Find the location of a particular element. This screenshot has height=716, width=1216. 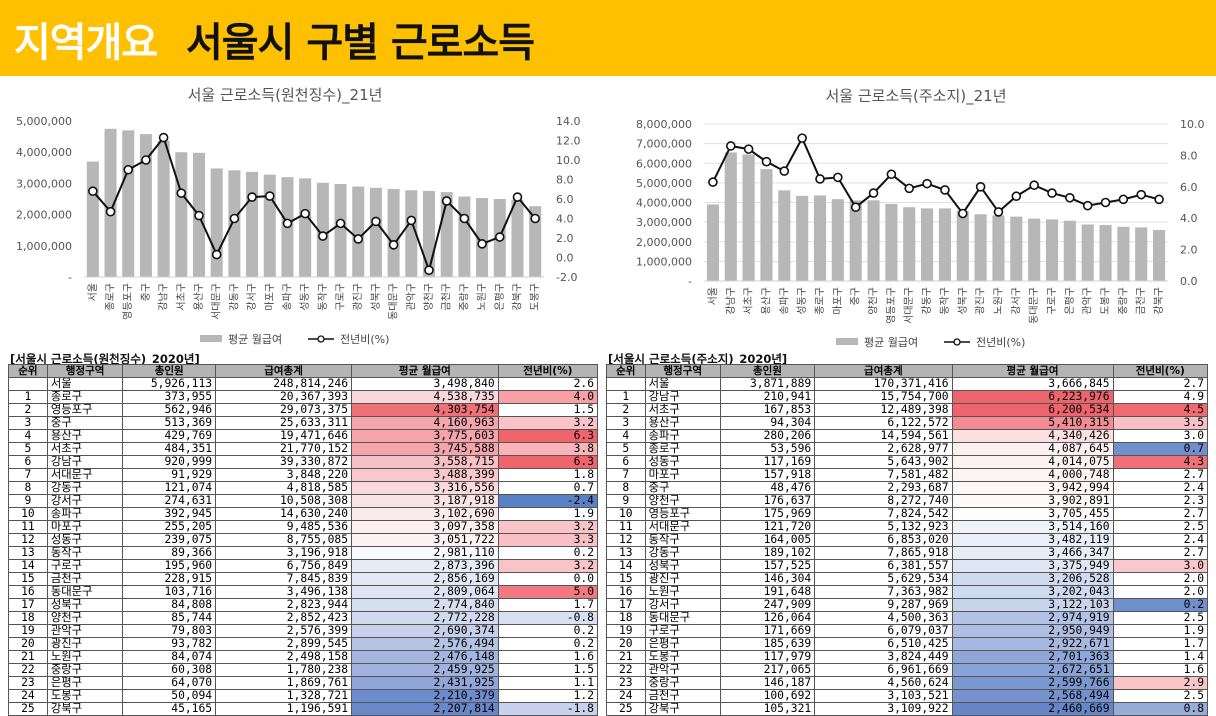

table-row: 16 노원구 191,648 7,363,982 3,202,043 2.0 is located at coordinates (907, 592).